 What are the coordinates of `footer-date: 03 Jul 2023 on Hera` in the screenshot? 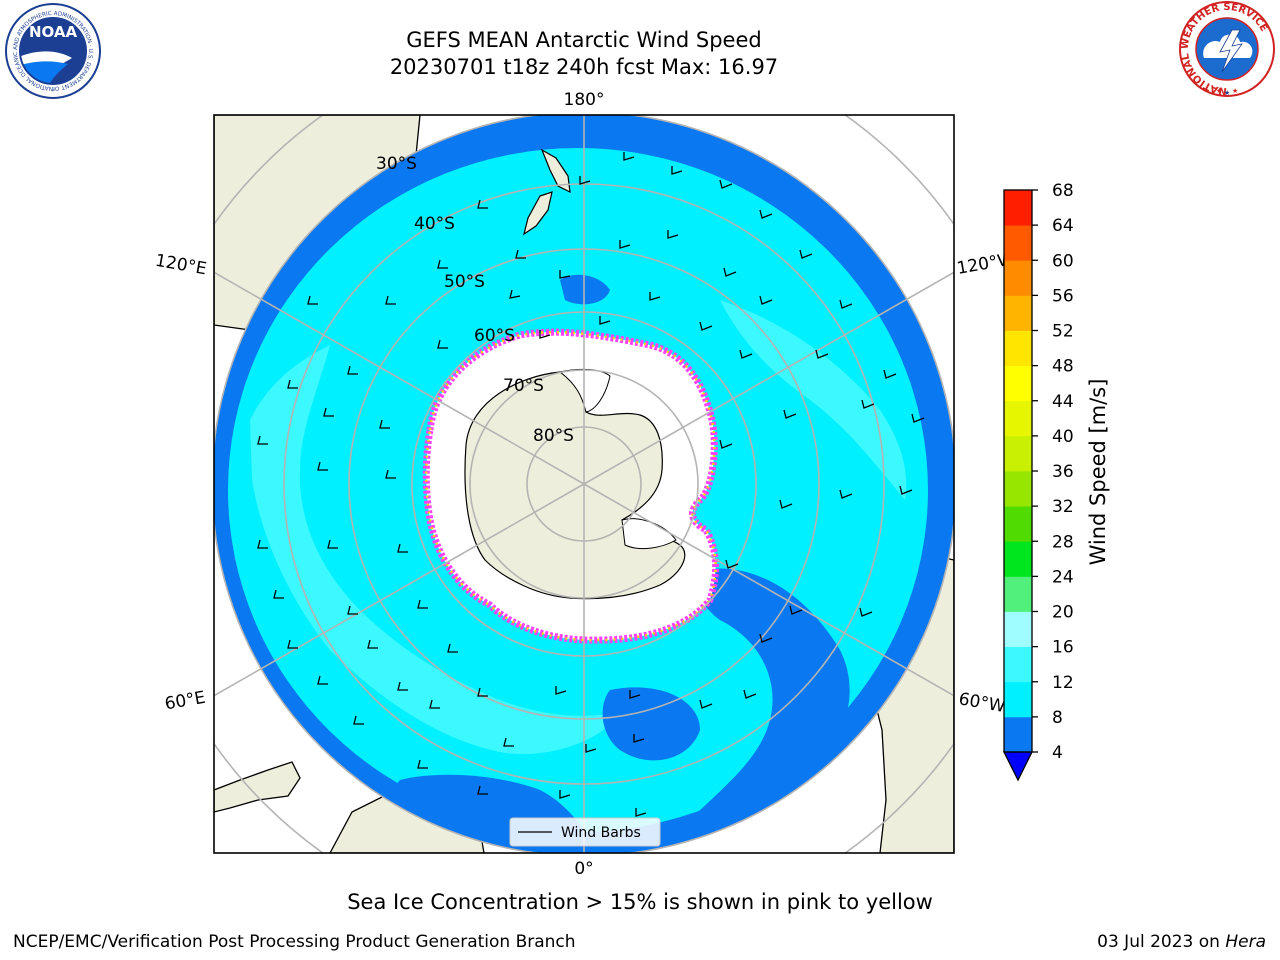 It's located at (1181, 942).